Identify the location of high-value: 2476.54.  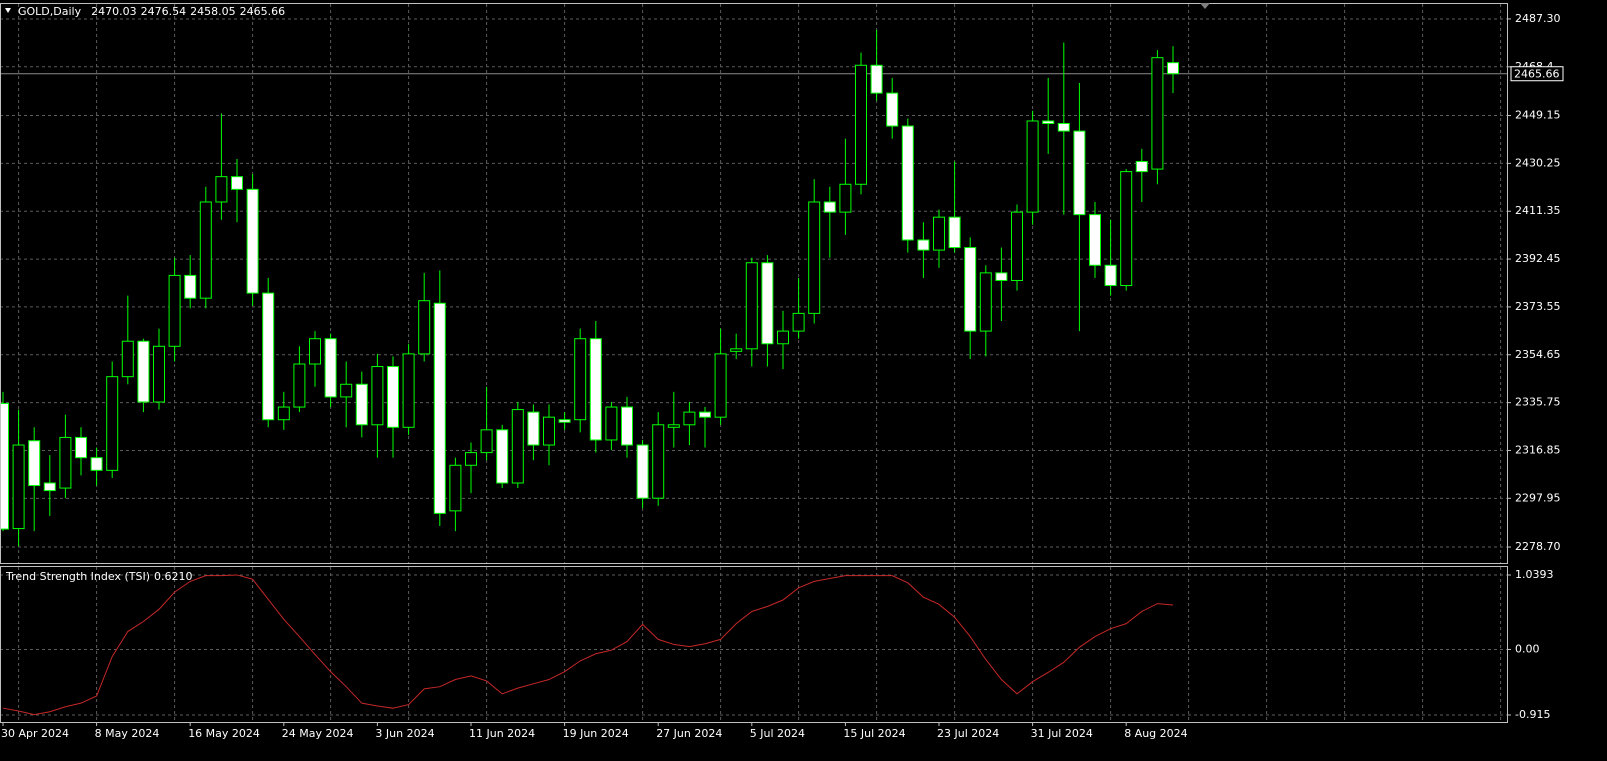
(164, 11).